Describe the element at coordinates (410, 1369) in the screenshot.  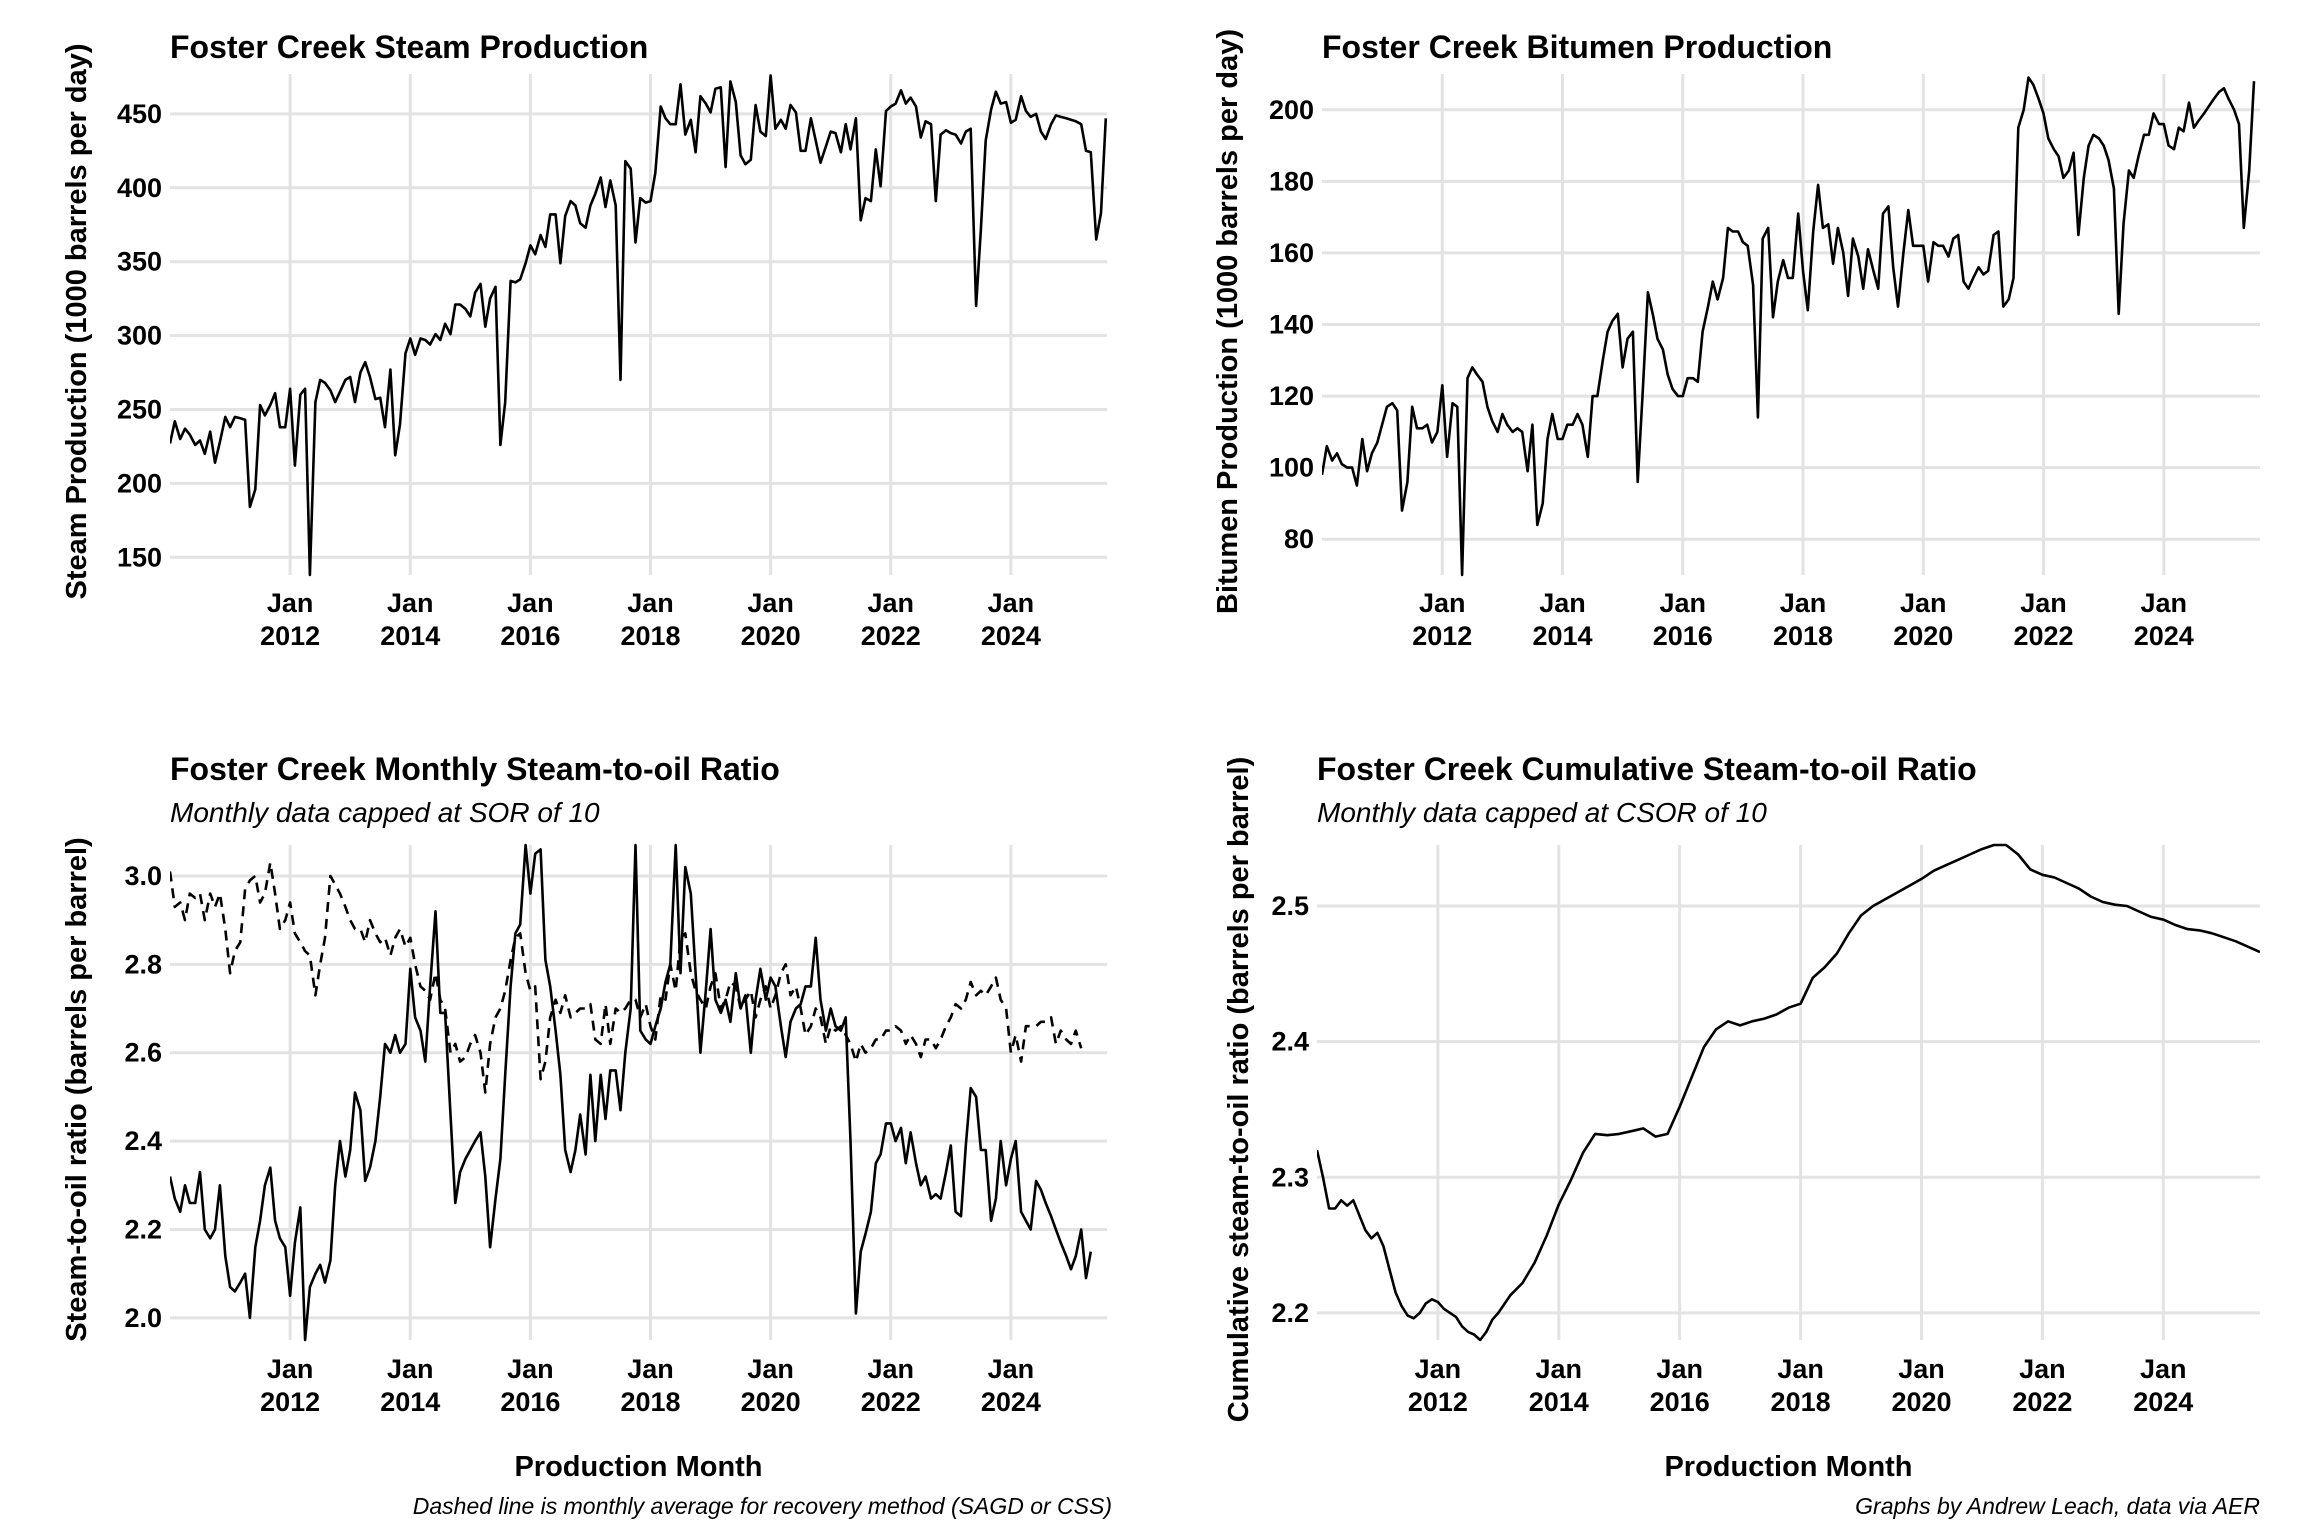
I see `chart-sor-xtick-month-1: Jan` at that location.